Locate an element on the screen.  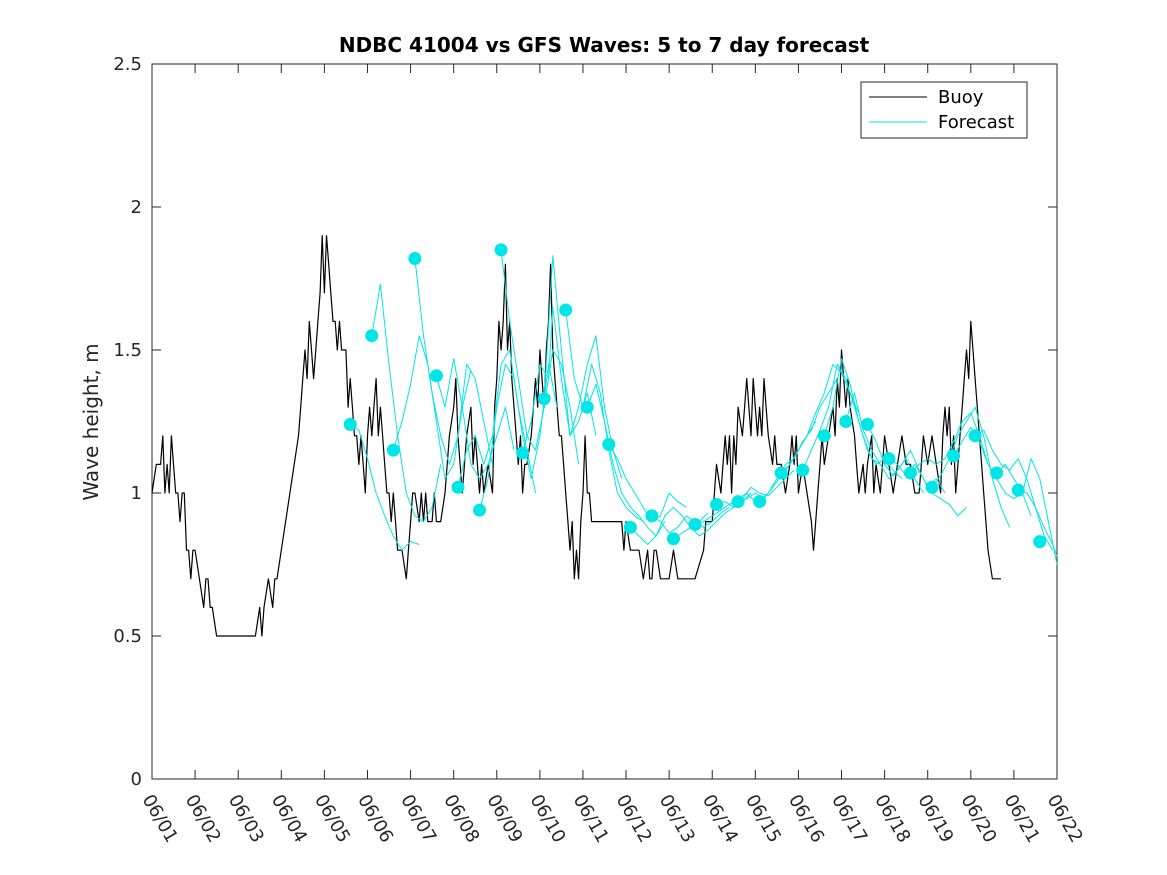
legend-buoy-label: Buoy is located at coordinates (961, 97).